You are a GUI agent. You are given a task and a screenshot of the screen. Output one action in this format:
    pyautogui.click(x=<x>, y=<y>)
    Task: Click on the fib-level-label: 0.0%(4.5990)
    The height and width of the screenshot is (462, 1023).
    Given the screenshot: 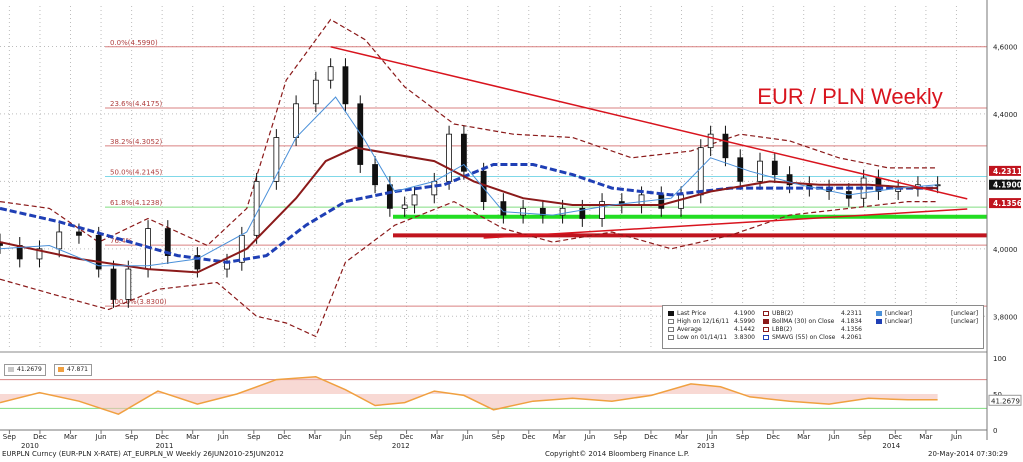 What is the action you would take?
    pyautogui.click(x=134, y=43)
    